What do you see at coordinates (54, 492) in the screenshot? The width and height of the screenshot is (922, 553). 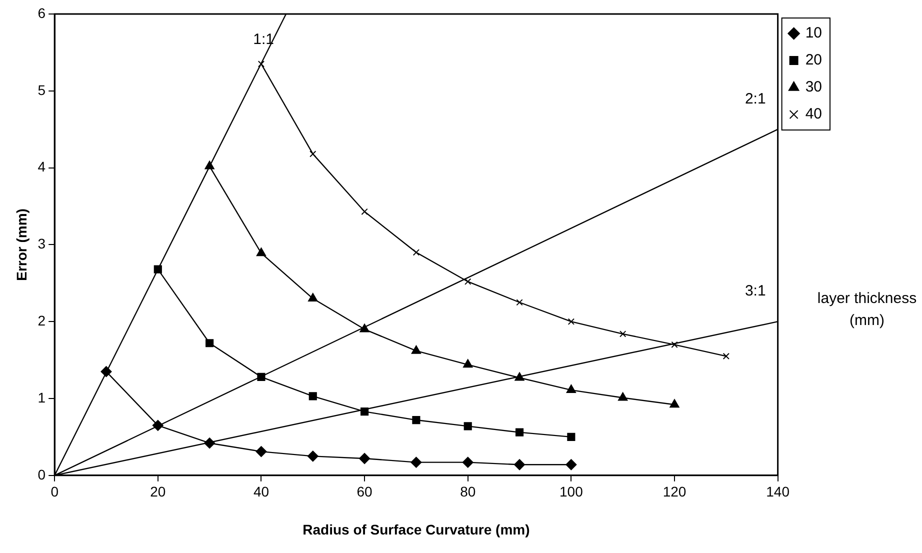 I see `x-tick-label: 0` at bounding box center [54, 492].